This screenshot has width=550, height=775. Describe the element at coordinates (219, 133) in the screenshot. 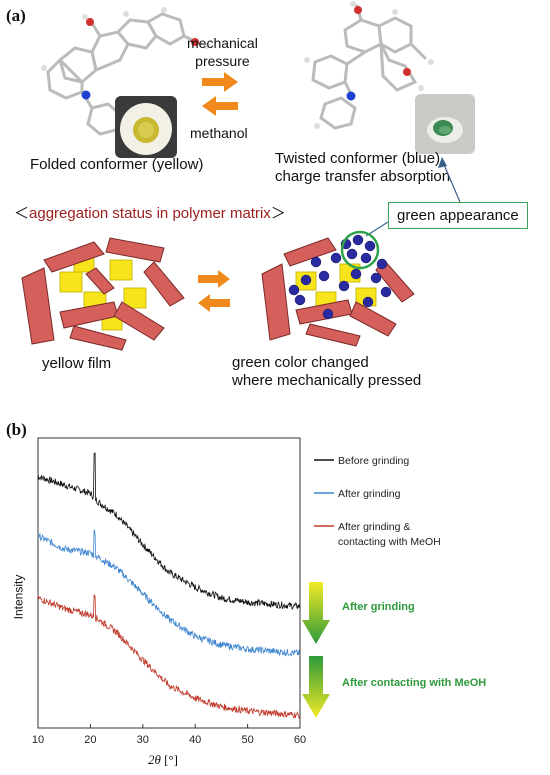

I see `methanol-label: methanol` at that location.